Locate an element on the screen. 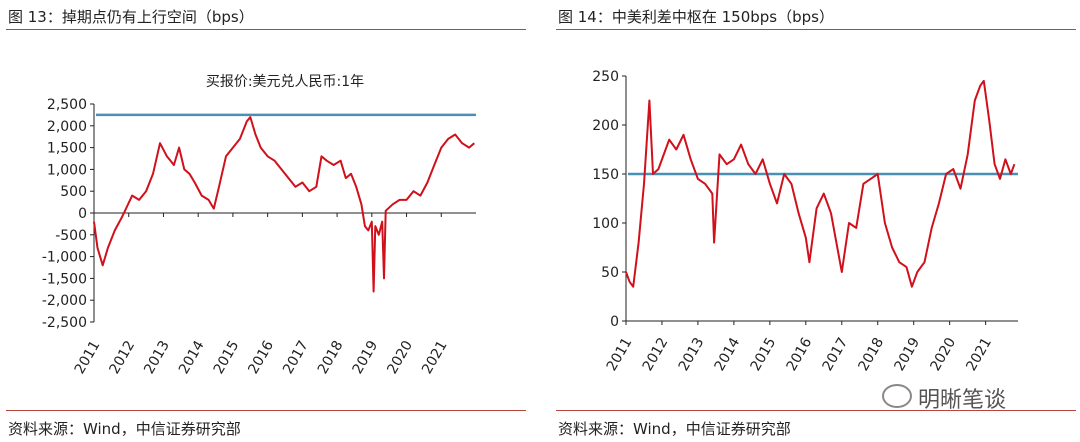  y-tick-label: 250 is located at coordinates (605, 77).